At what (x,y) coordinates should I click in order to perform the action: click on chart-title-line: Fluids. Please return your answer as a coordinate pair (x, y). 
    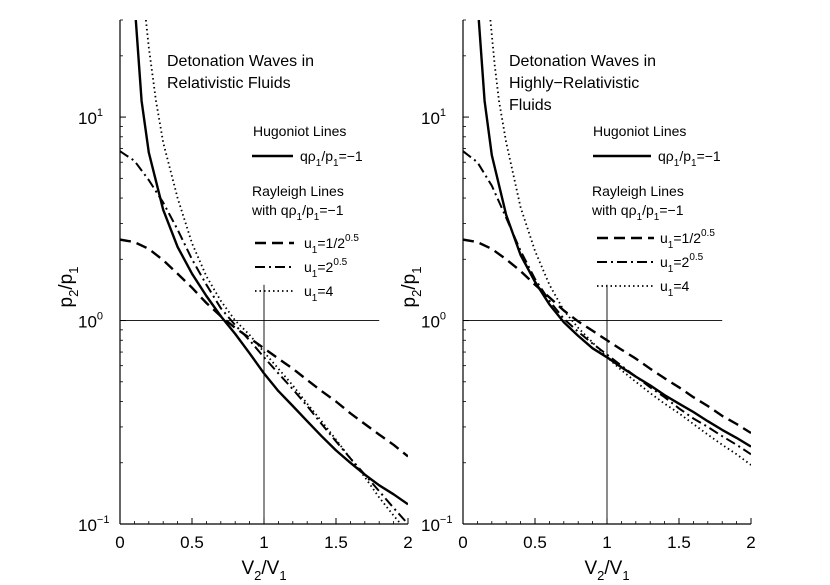
    Looking at the image, I should click on (530, 105).